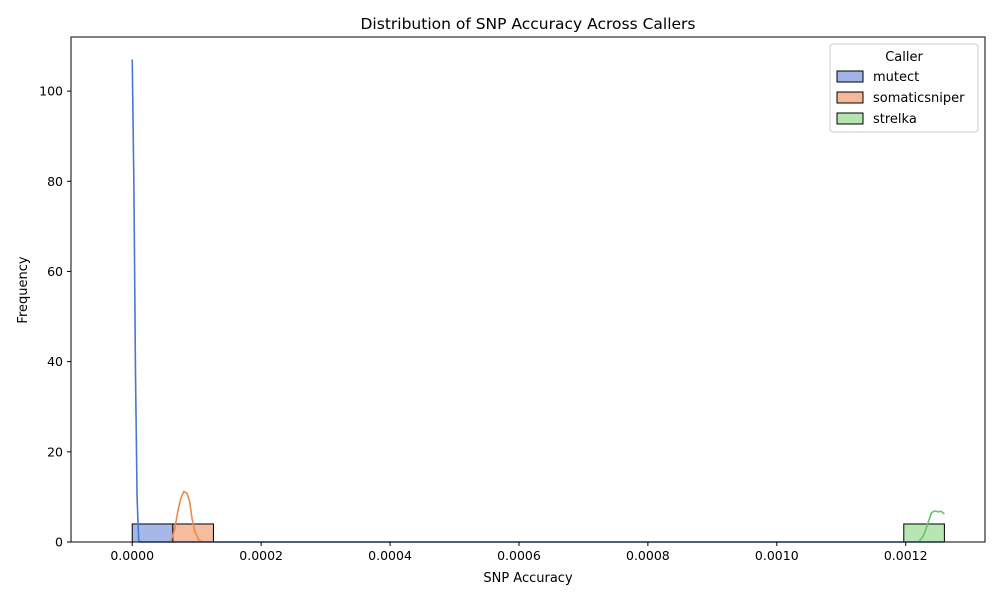 The height and width of the screenshot is (600, 1000). I want to click on legend-label-somaticsniper: somaticsniper, so click(919, 98).